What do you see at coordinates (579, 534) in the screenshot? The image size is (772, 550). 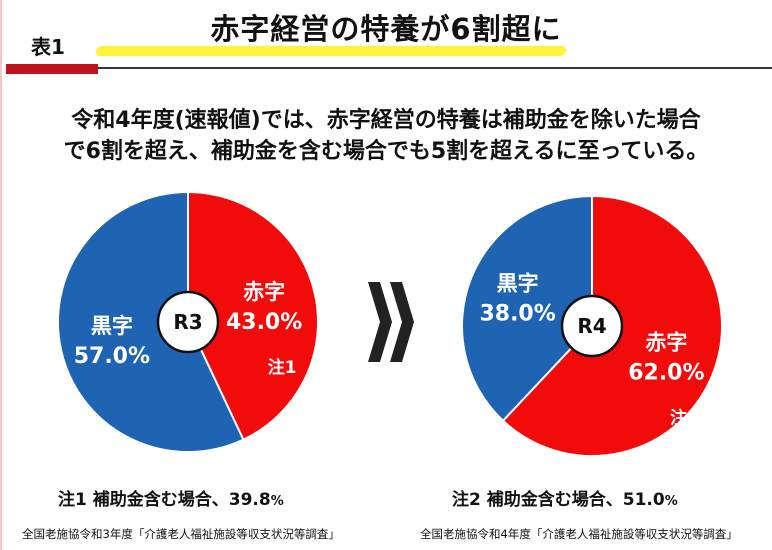 I see `source-r4: 全国老施協令和4年度「介護老人福祉施設等収支状況等調査」` at bounding box center [579, 534].